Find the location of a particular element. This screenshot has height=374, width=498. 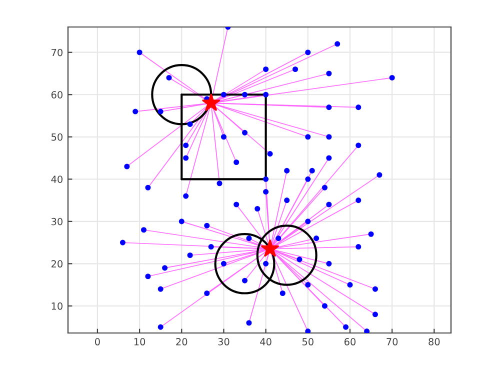

y-tick-label: 60 is located at coordinates (56, 94).